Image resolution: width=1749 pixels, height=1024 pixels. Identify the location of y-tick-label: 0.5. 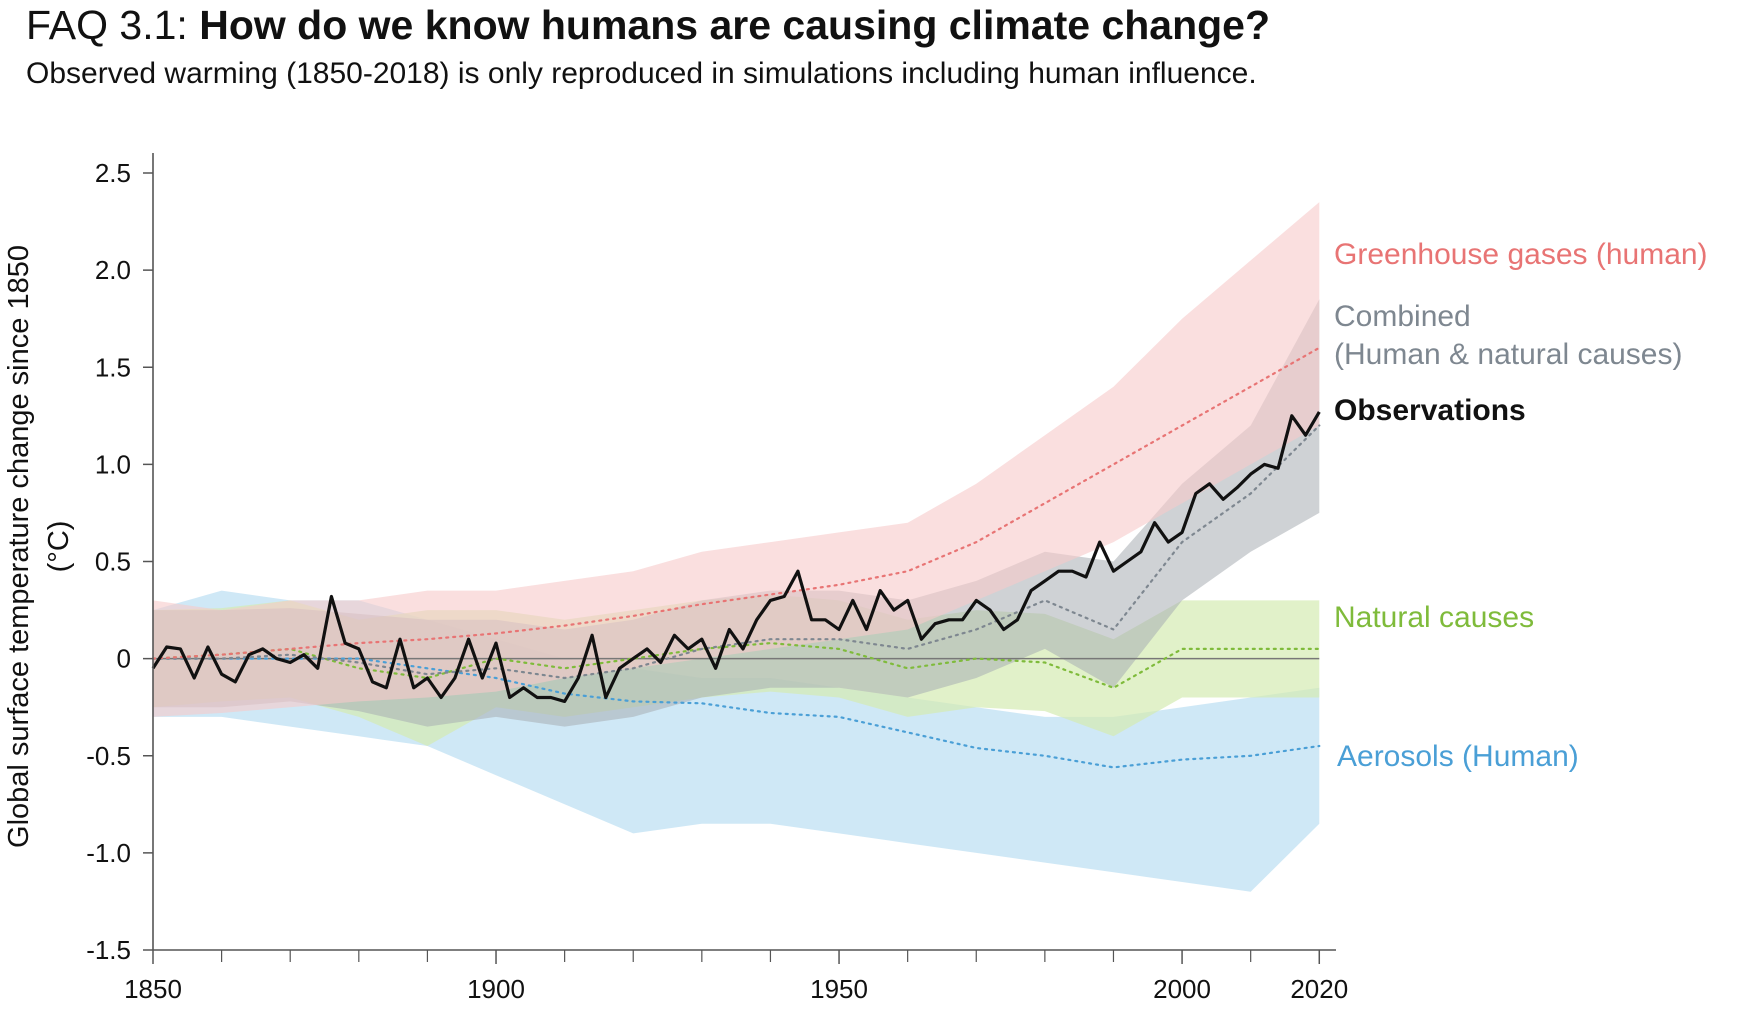
(113, 562).